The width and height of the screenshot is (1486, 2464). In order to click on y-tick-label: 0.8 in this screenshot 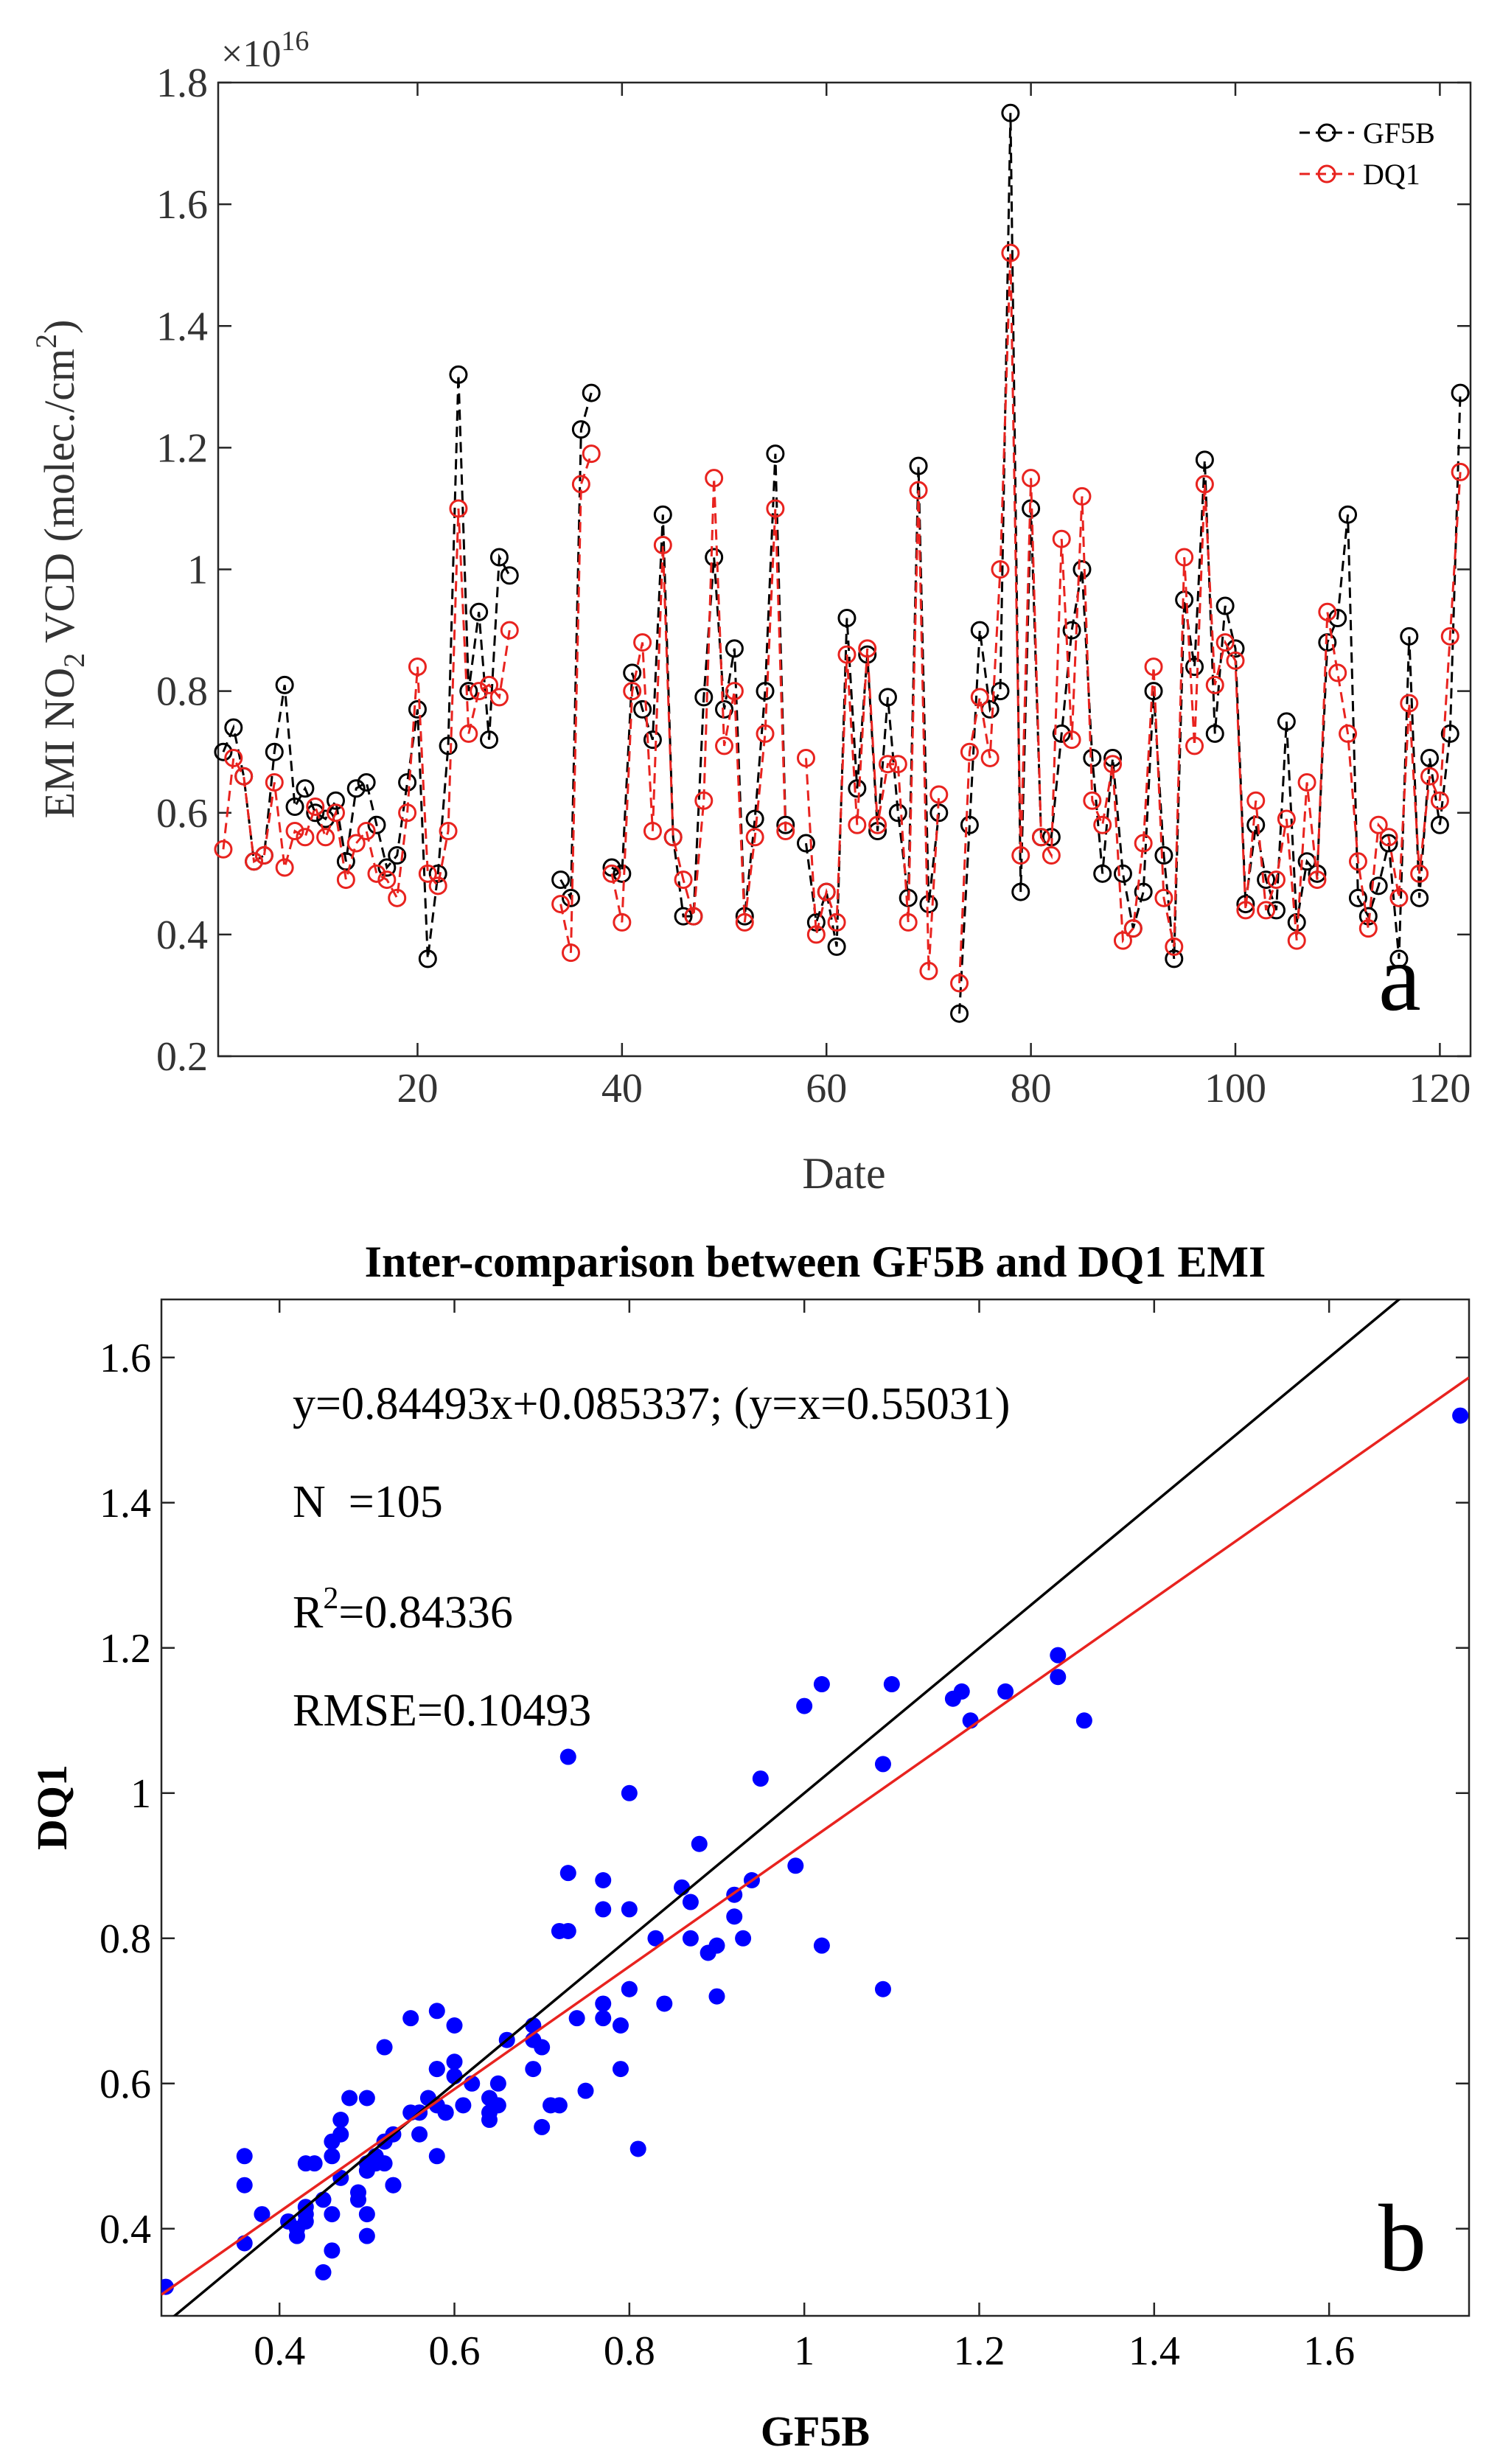, I will do `click(182, 692)`.